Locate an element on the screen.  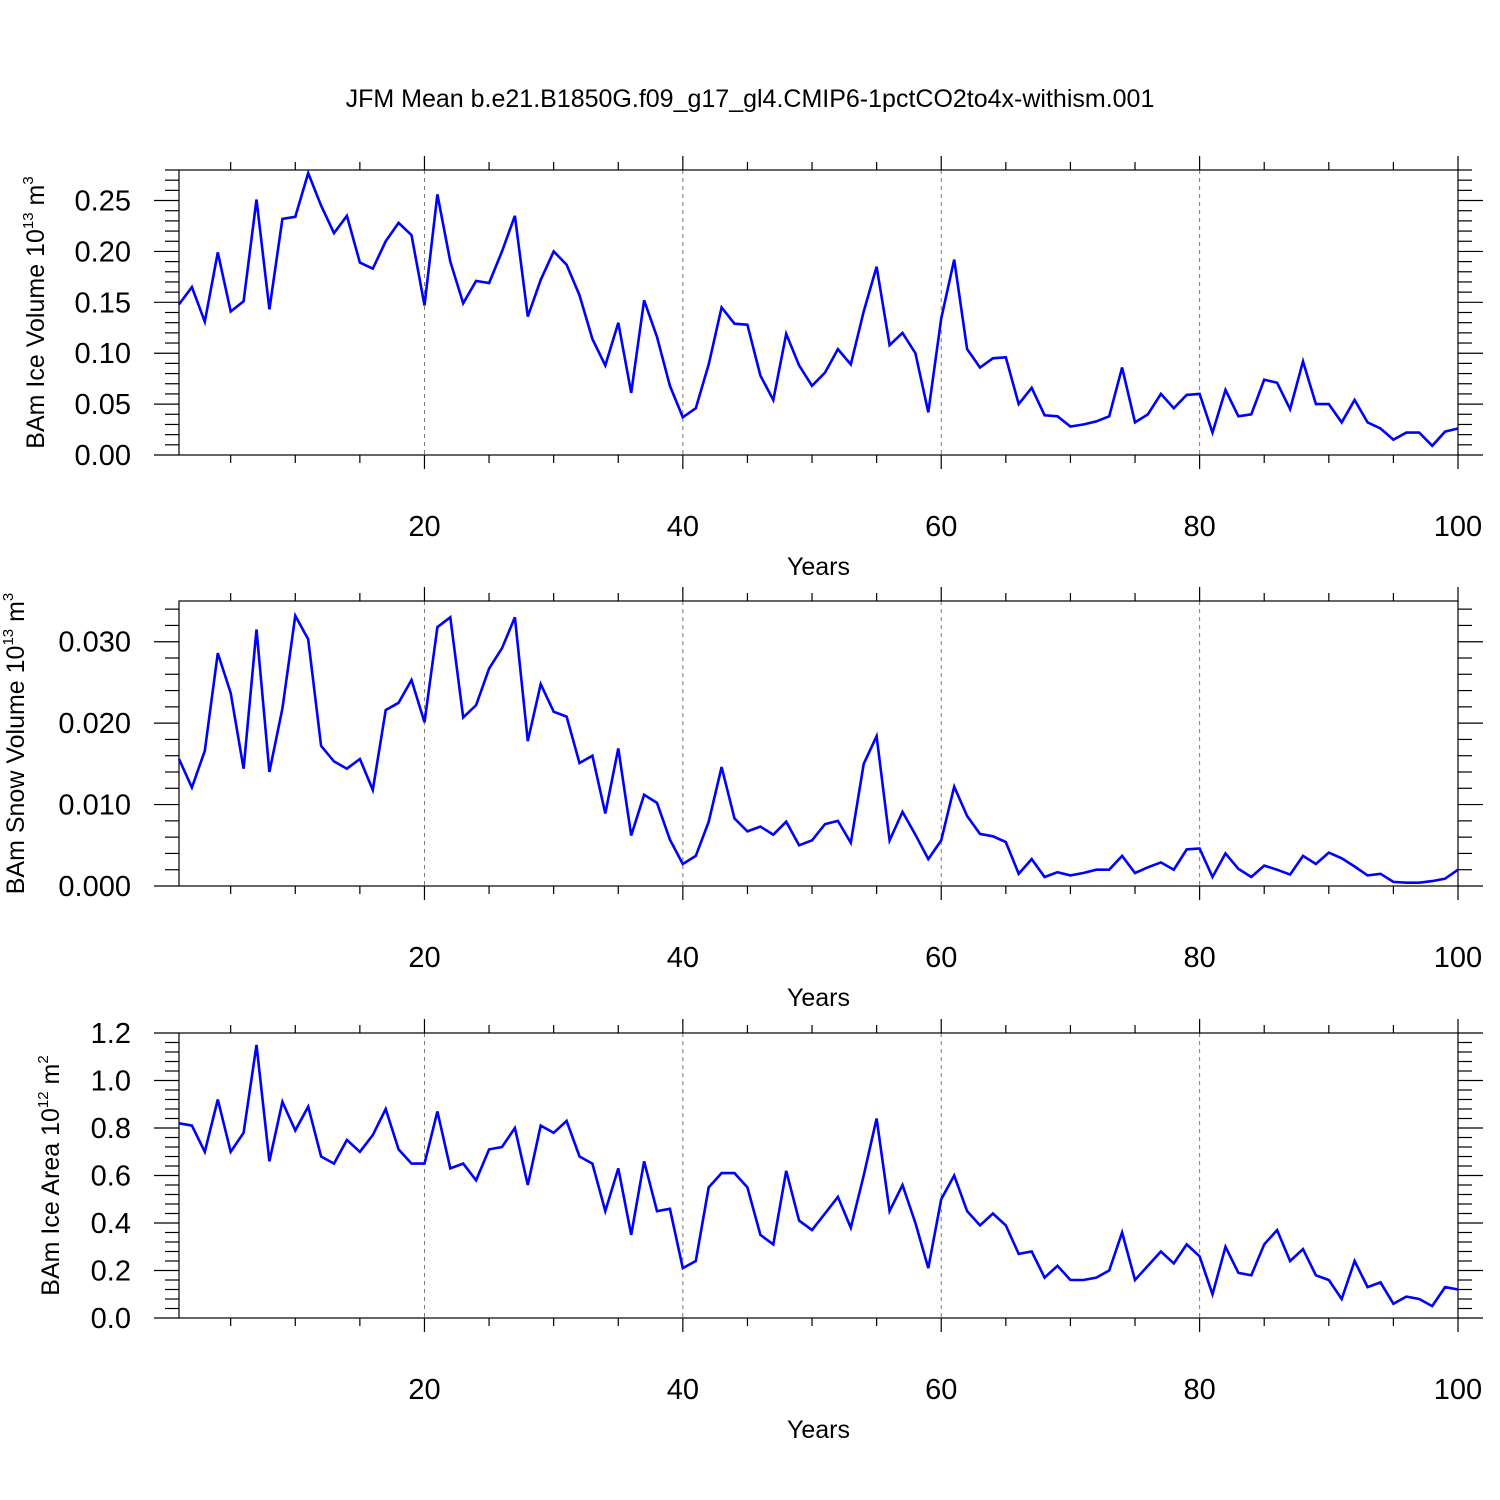
y-tick-label: 0.10 is located at coordinates (103, 354).